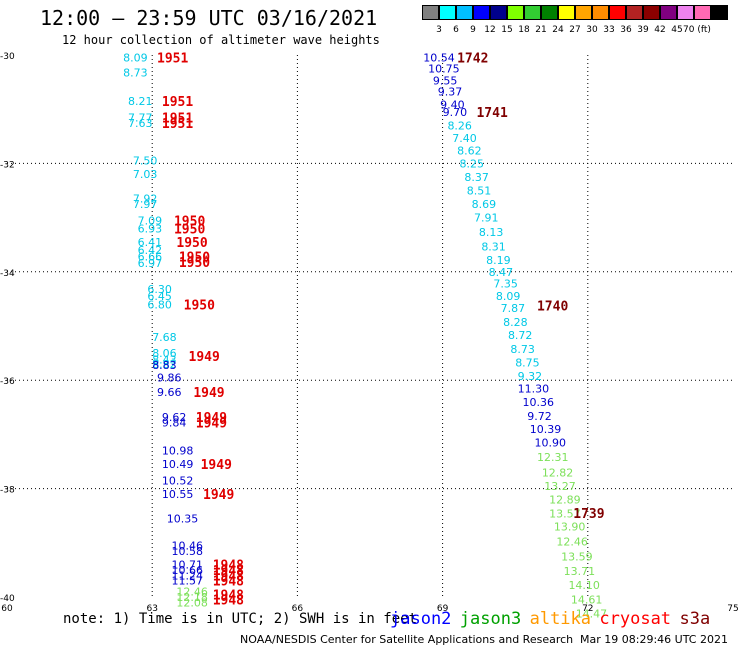  Describe the element at coordinates (188, 564) in the screenshot. I see `wave-height-value: 10.71` at that location.